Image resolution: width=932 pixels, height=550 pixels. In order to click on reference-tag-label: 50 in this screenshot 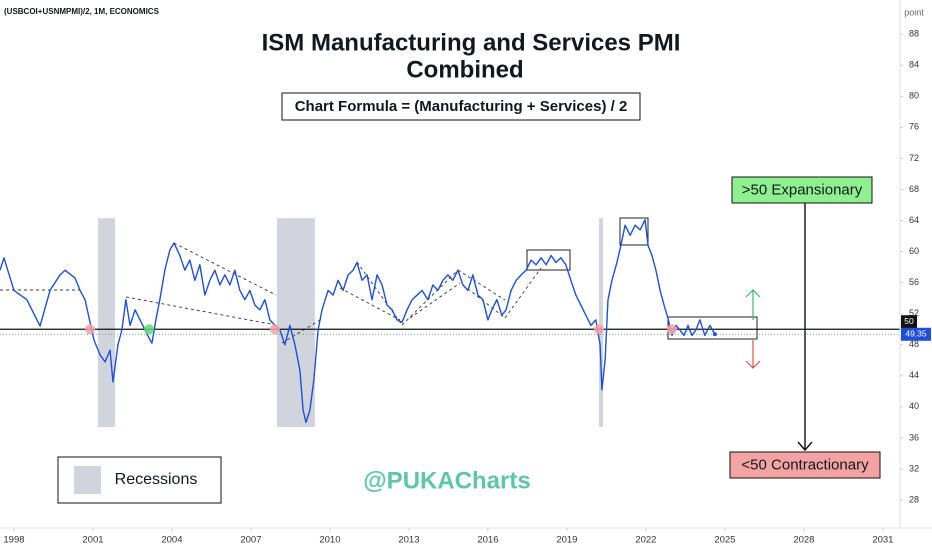, I will do `click(909, 321)`.